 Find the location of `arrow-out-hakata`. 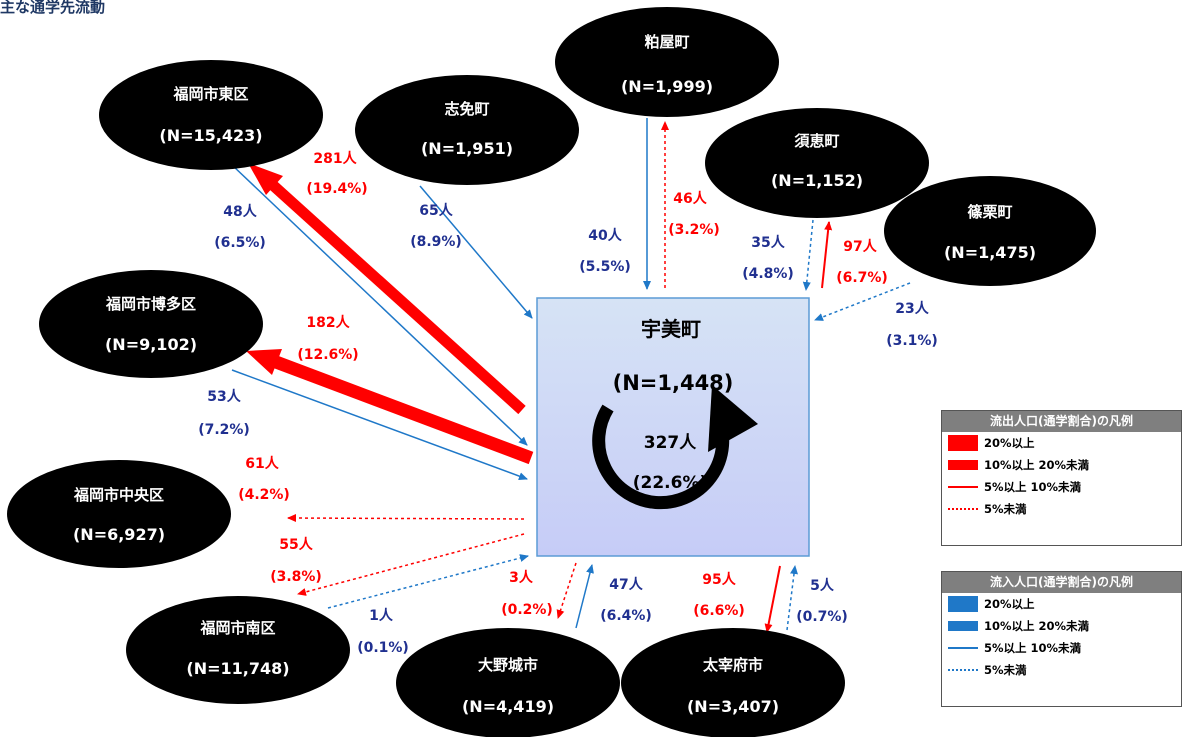

arrow-out-hakata is located at coordinates (399, 408).